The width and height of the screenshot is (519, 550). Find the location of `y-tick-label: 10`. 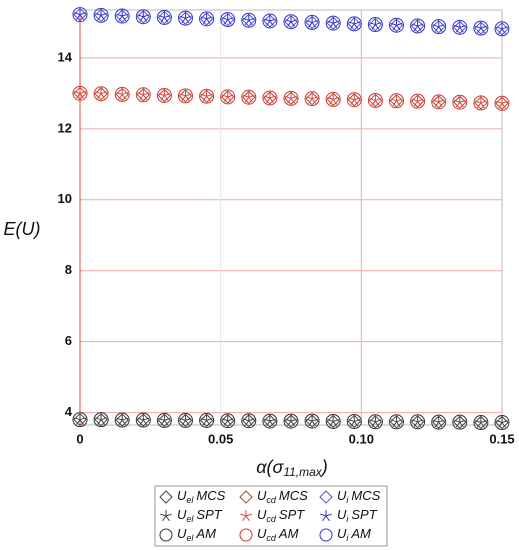

y-tick-label: 10 is located at coordinates (65, 198).